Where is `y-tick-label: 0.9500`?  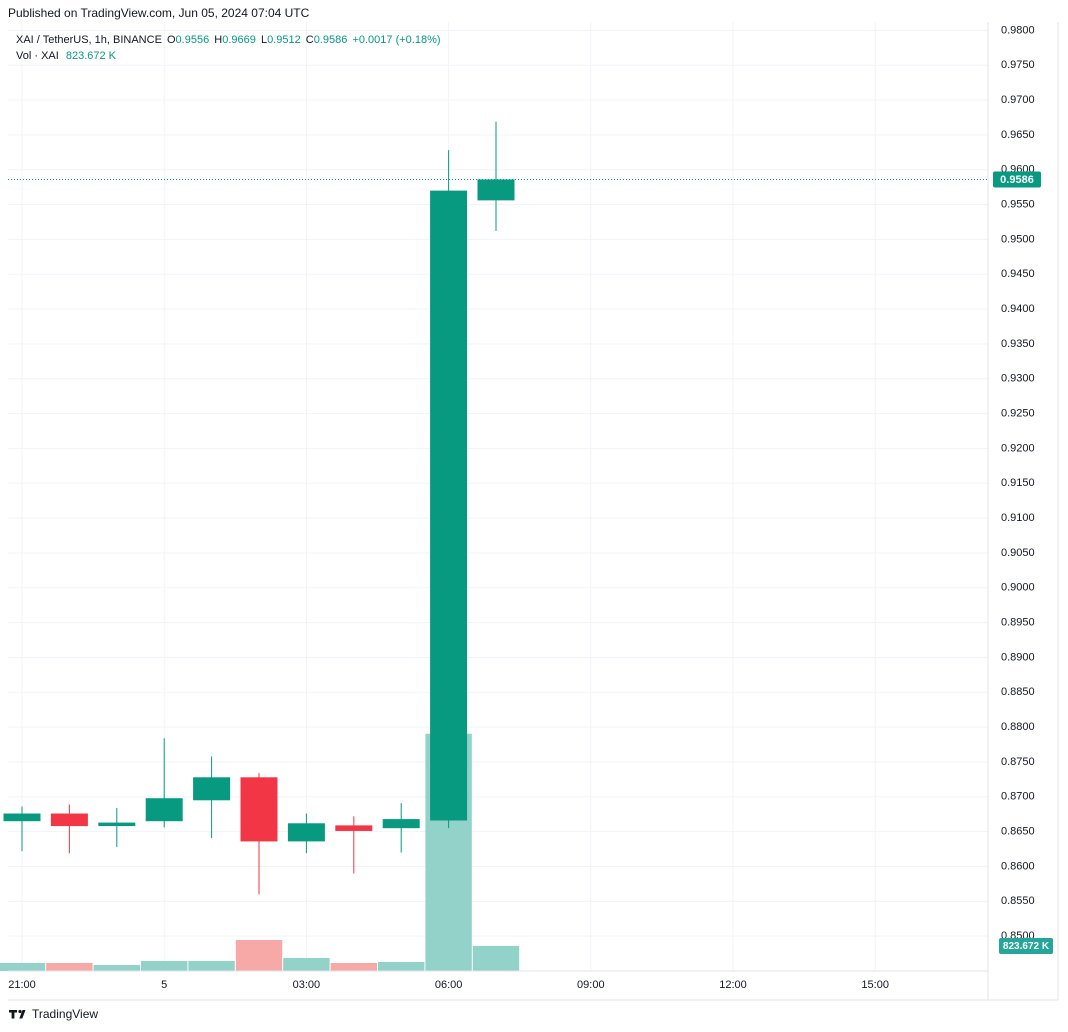 y-tick-label: 0.9500 is located at coordinates (1018, 239).